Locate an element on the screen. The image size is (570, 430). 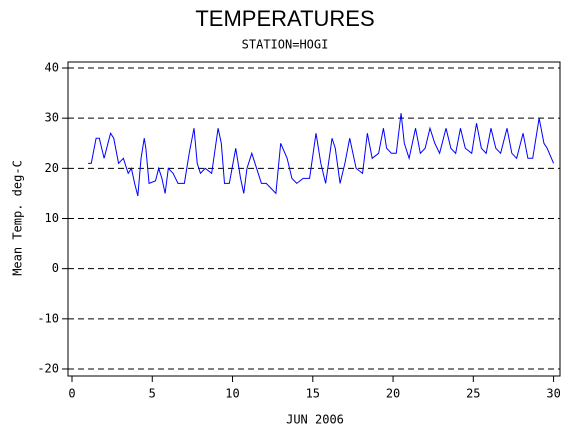
x-tick-label: 15 is located at coordinates (313, 394).